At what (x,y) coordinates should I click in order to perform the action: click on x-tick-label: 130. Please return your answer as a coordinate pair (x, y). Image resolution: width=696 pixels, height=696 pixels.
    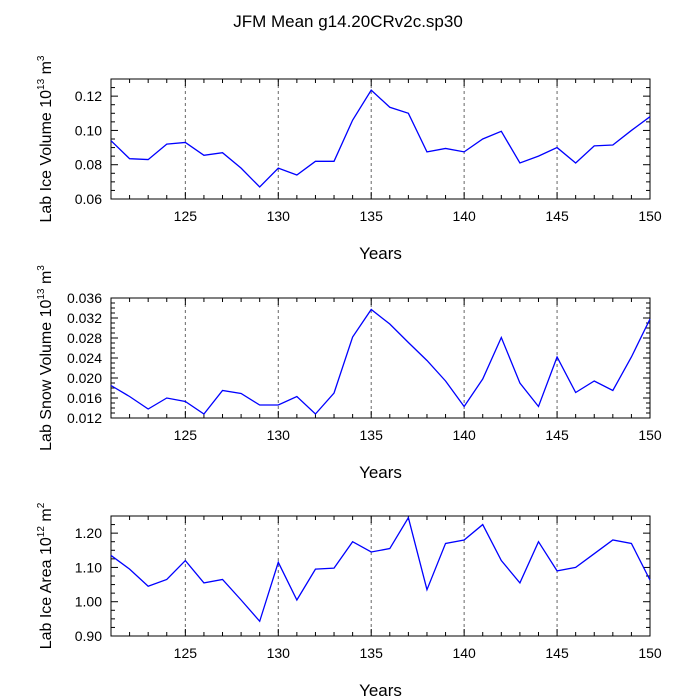
    Looking at the image, I should click on (279, 653).